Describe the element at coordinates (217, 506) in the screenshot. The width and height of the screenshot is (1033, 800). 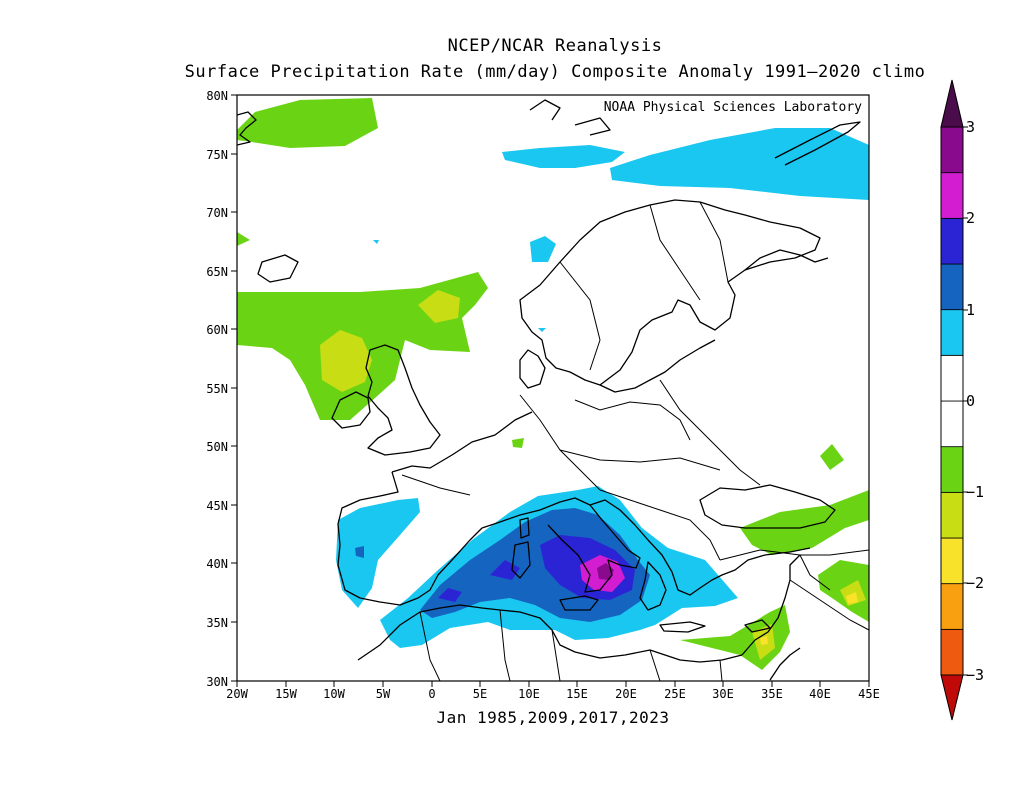
I see `lat-label: 45N` at that location.